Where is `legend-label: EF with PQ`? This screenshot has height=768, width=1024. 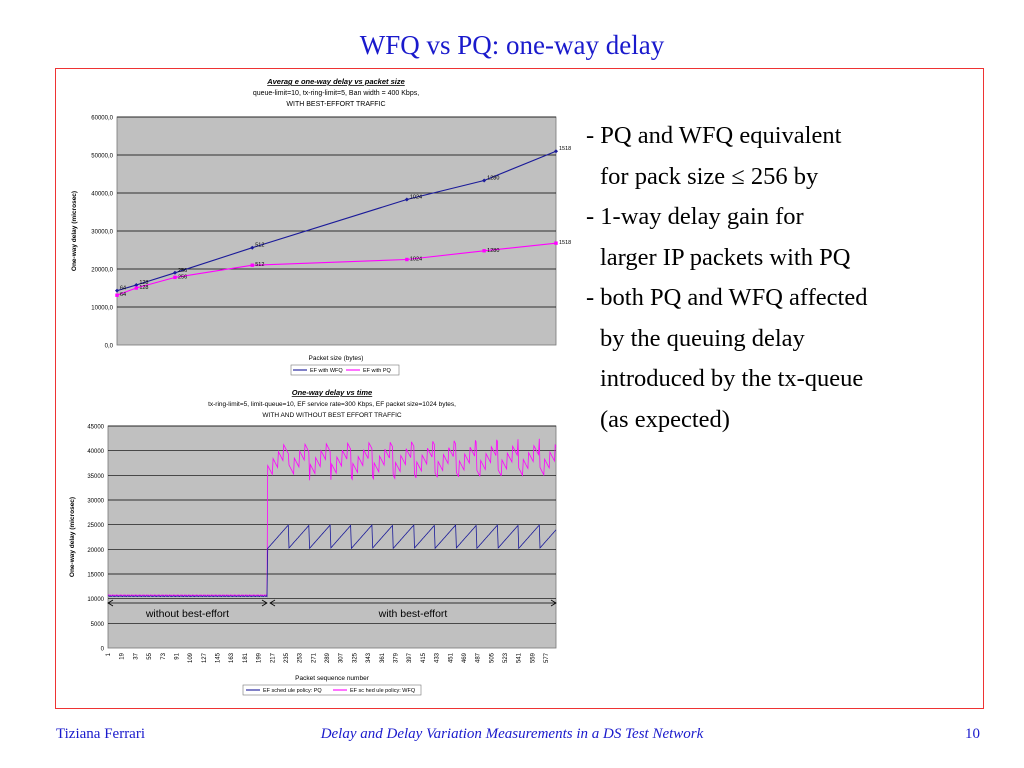
legend-label: EF with PQ is located at coordinates (377, 371).